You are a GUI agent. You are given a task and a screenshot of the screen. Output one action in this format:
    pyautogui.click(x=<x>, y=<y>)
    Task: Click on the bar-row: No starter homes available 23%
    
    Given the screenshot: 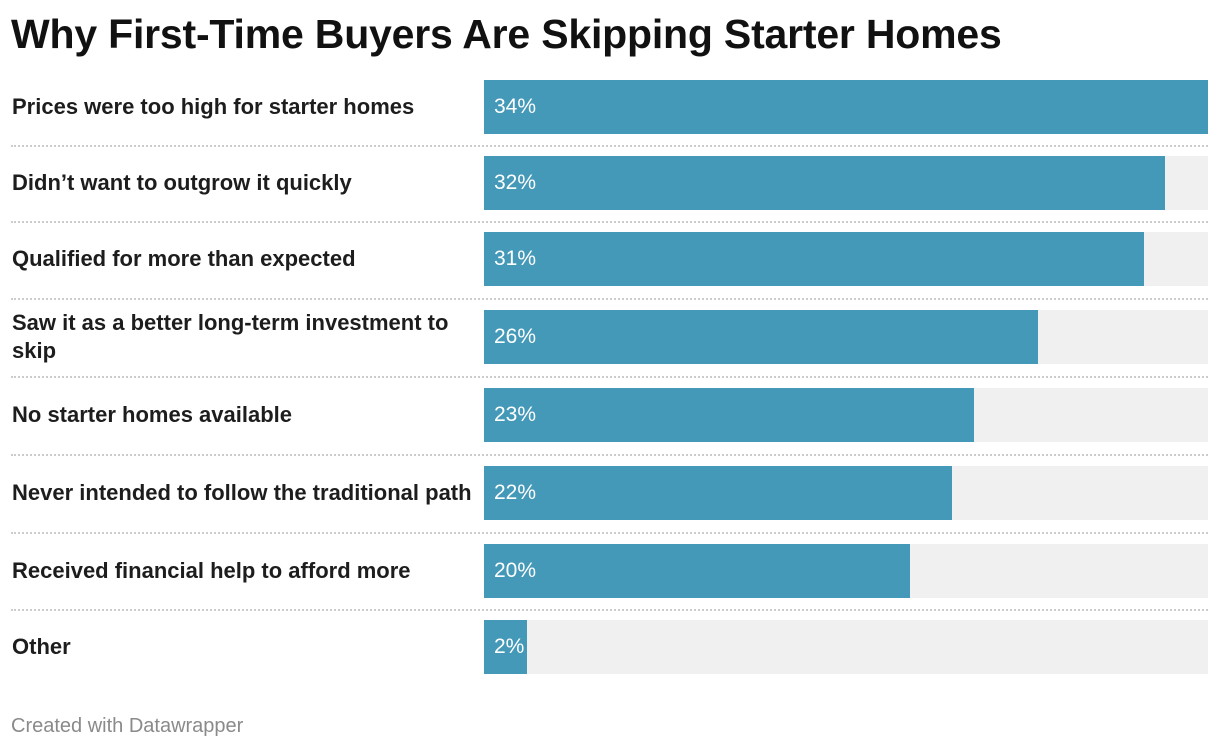 What is the action you would take?
    pyautogui.click(x=609, y=415)
    